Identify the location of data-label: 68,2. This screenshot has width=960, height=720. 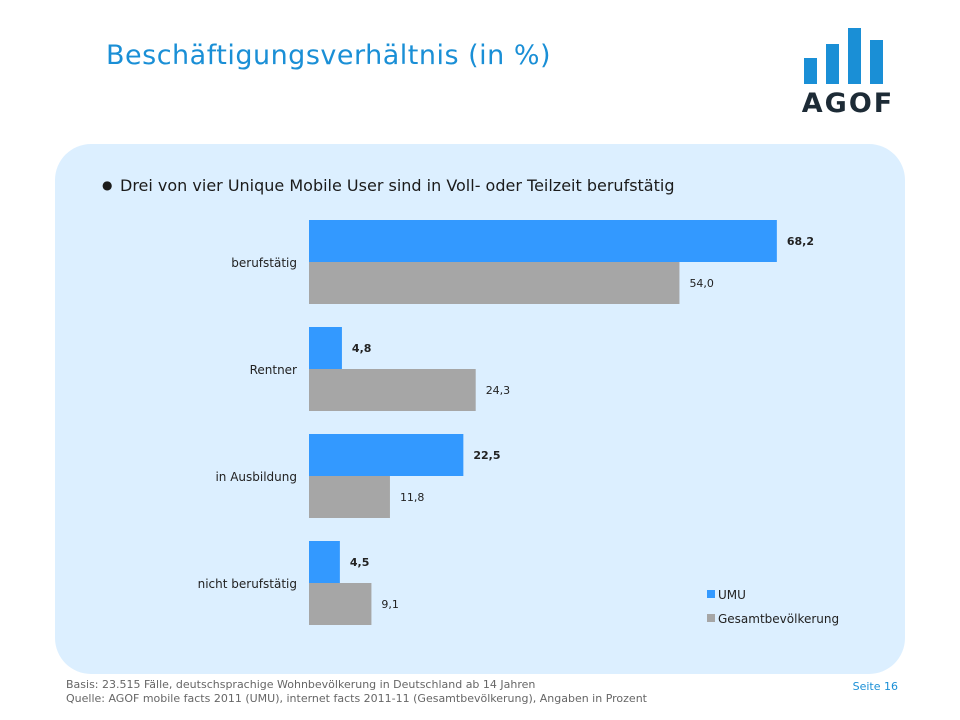
(800, 241).